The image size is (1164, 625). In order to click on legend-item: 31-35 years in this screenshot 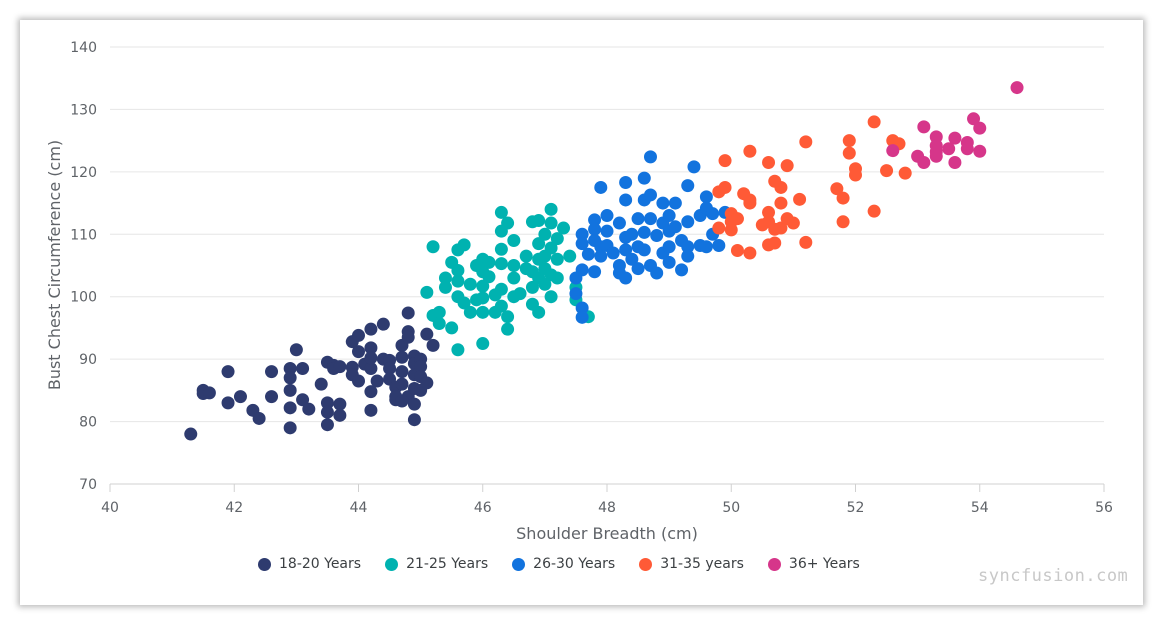, I will do `click(691, 564)`.